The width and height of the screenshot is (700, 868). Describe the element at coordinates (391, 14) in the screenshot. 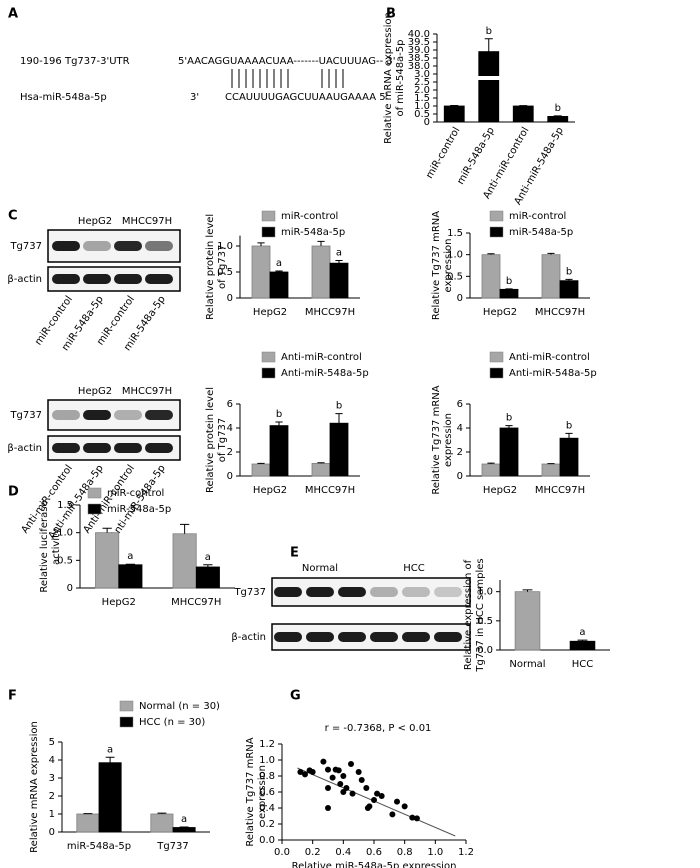

I see `panel-letter: B` at that location.